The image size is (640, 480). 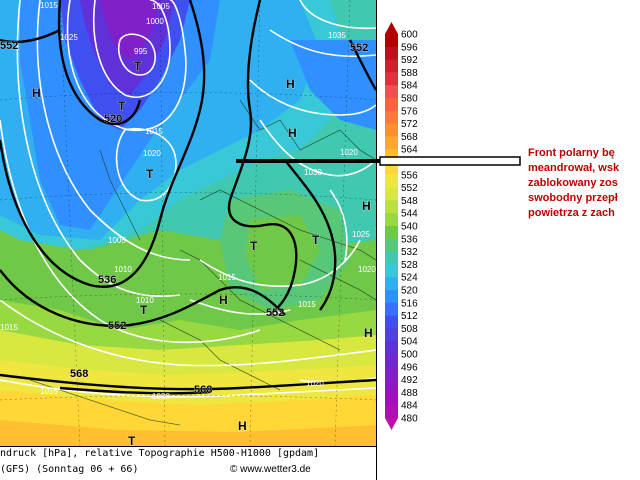 What do you see at coordinates (409, 175) in the screenshot?
I see `legend-value-label: 556` at bounding box center [409, 175].